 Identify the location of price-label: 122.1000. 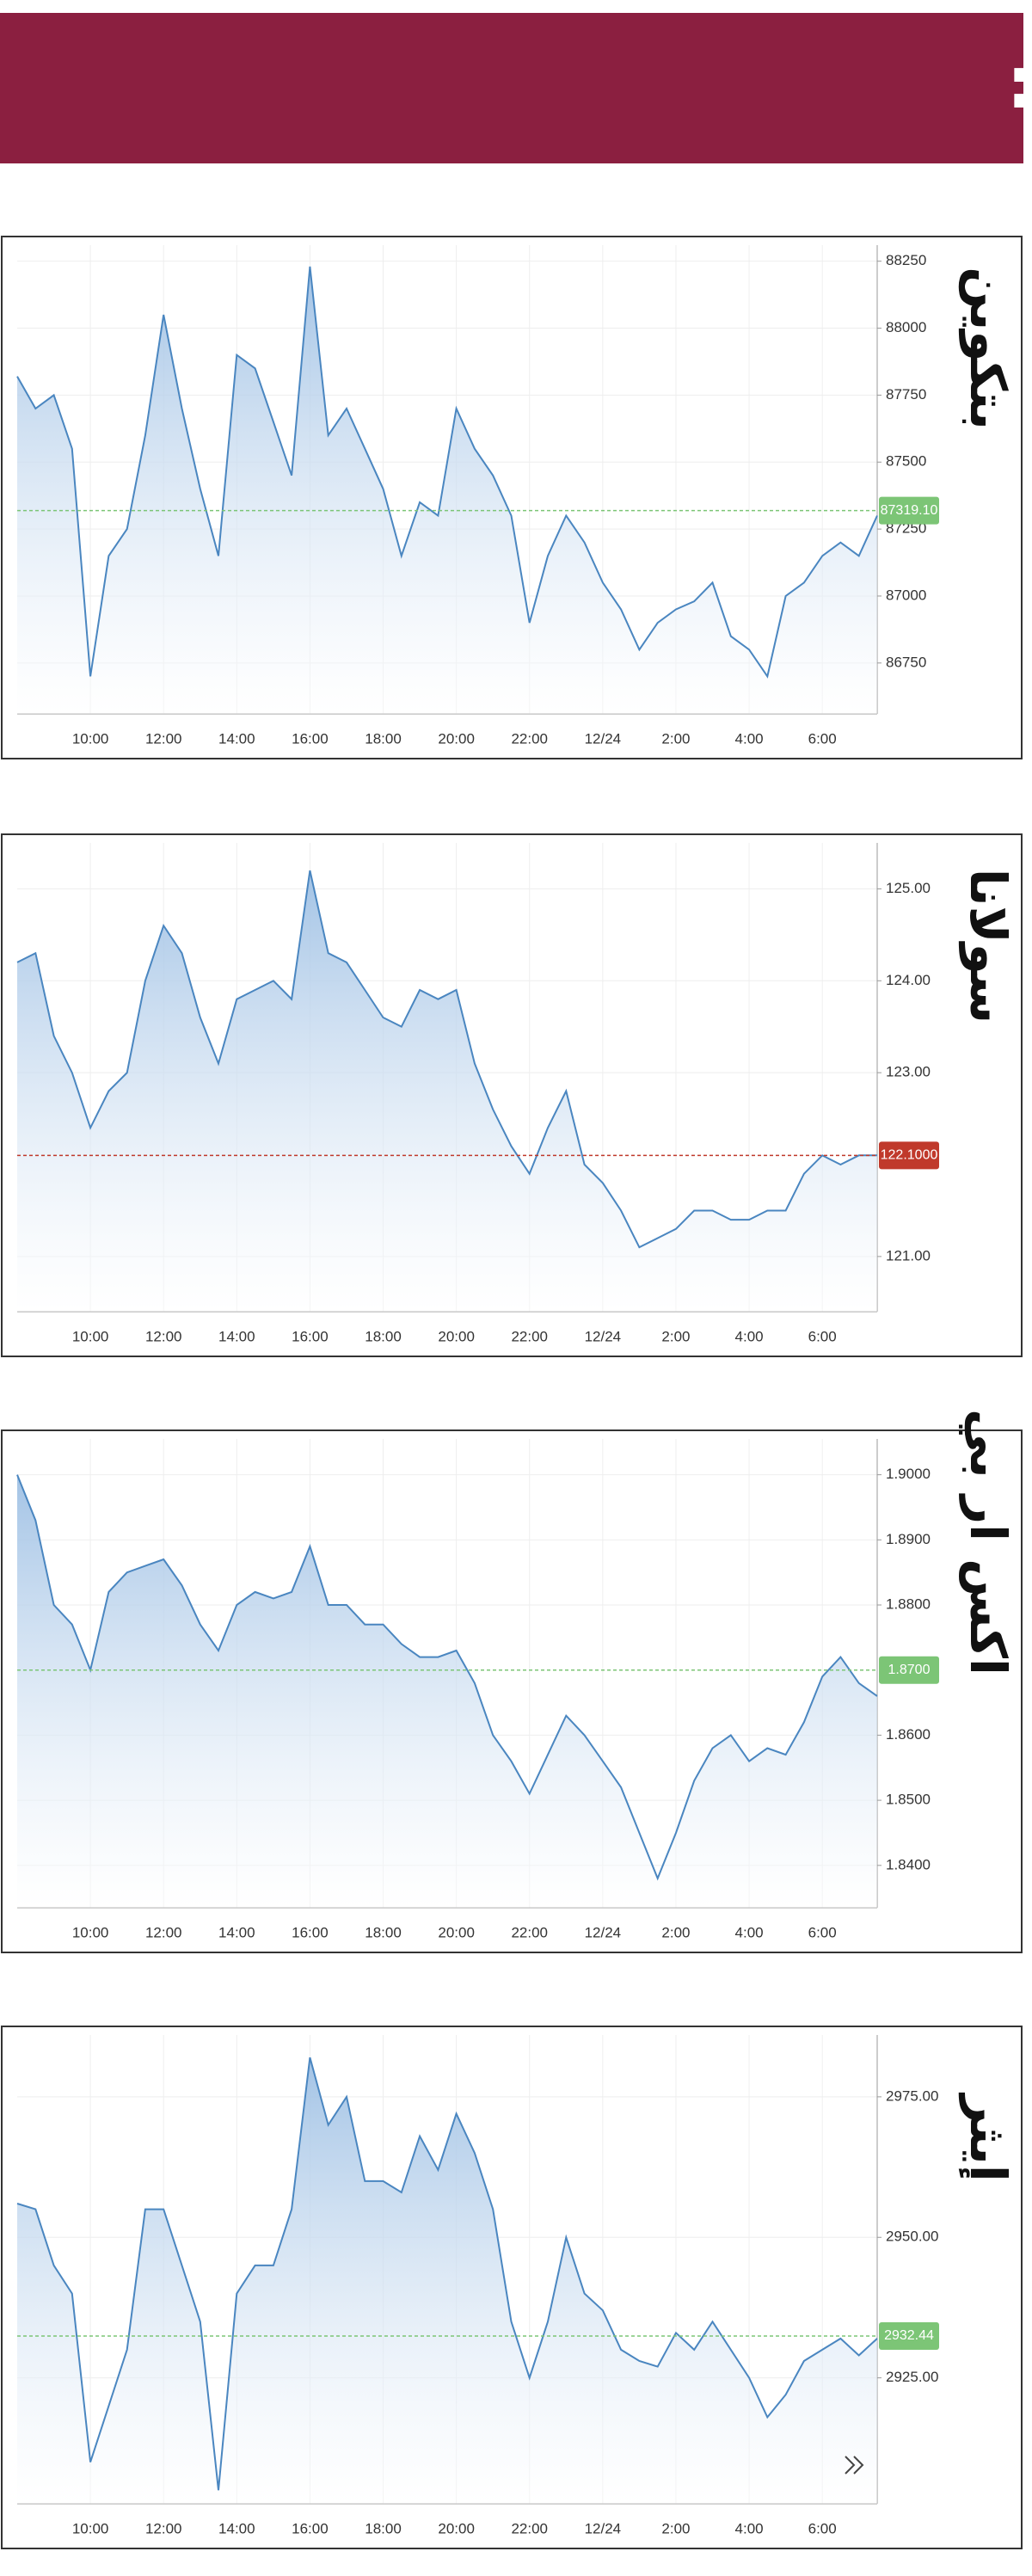
(910, 1155).